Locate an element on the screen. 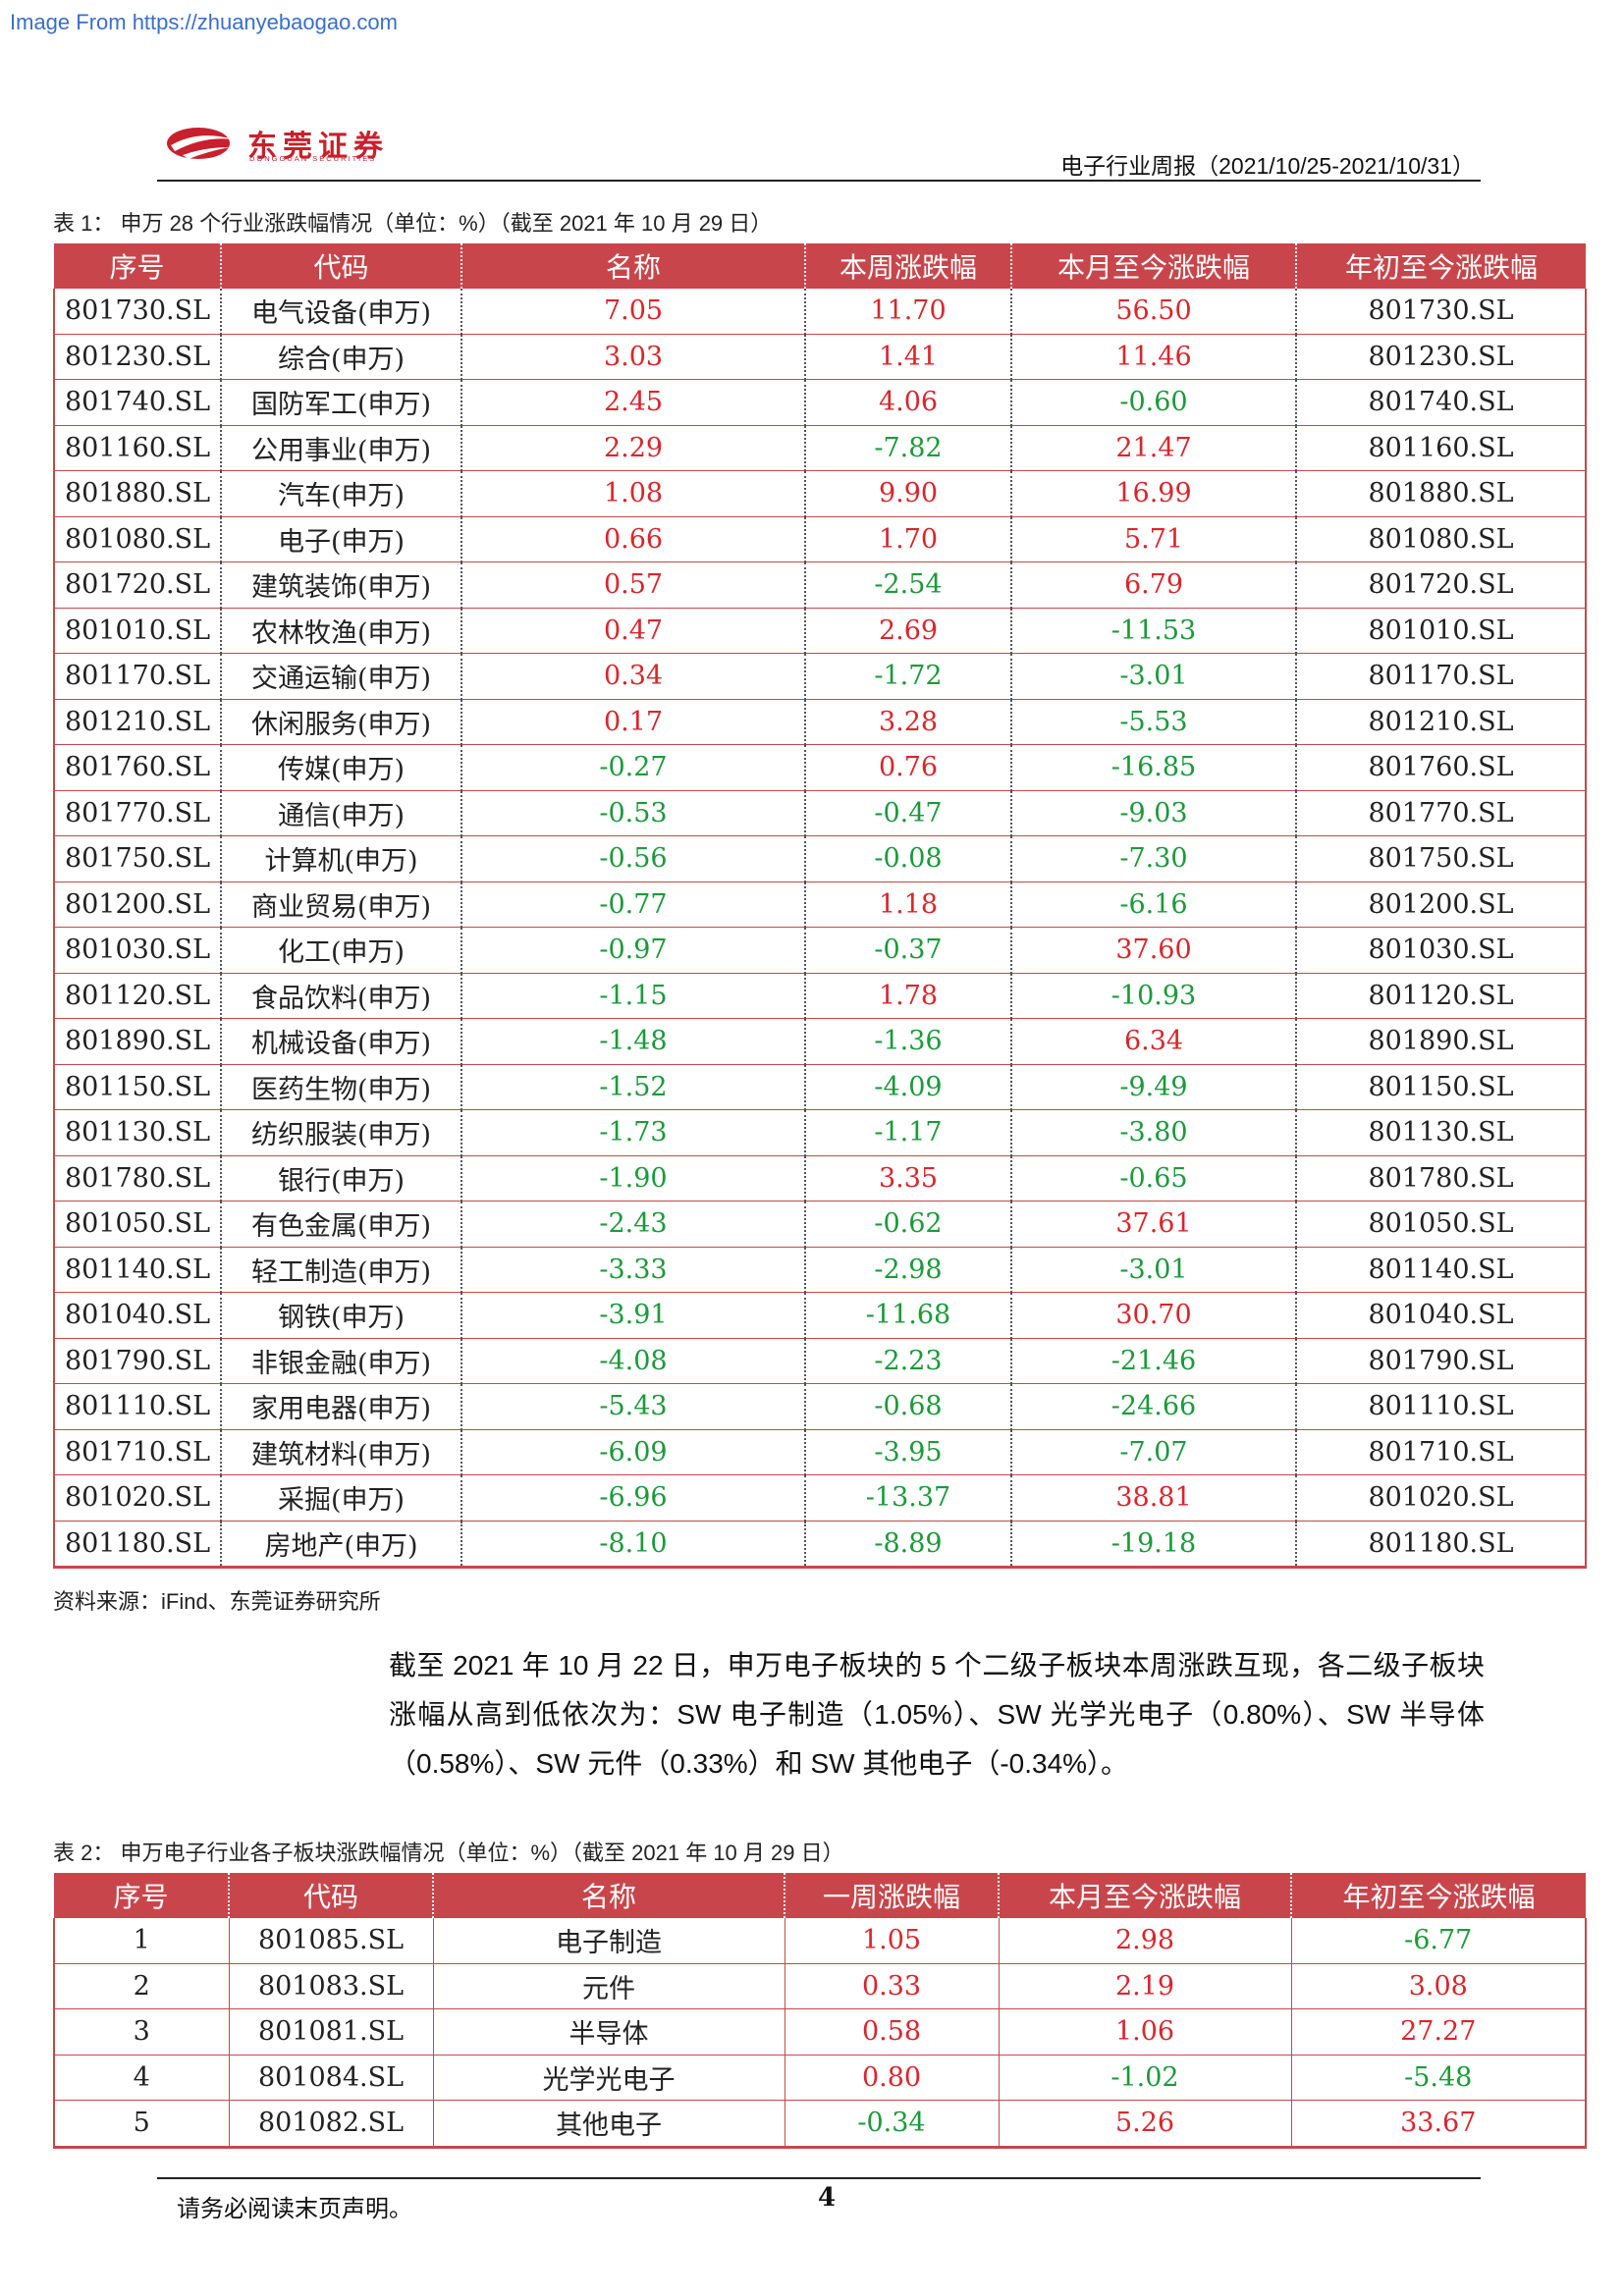 Image resolution: width=1624 pixels, height=2296 pixels. table-cell: -6.77 is located at coordinates (1439, 1941).